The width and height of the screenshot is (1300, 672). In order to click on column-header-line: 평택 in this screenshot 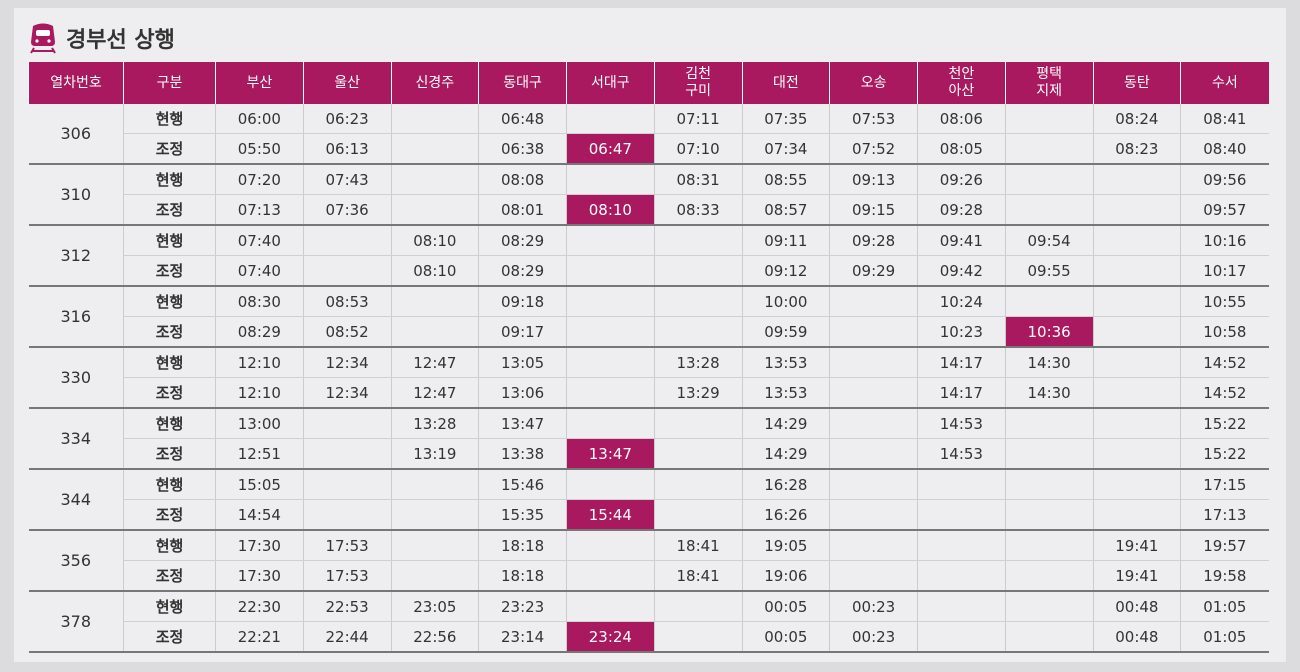, I will do `click(1049, 74)`.